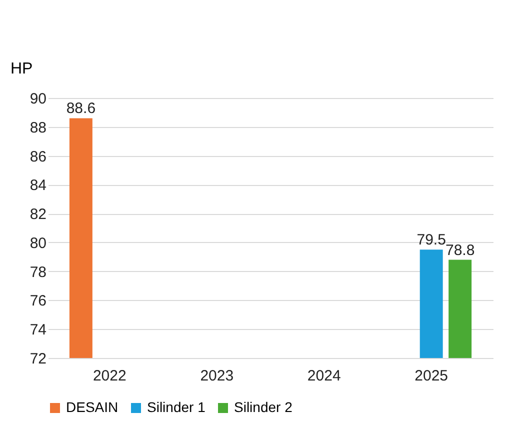 The image size is (520, 437). What do you see at coordinates (38, 272) in the screenshot?
I see `y-tick-label: 78` at bounding box center [38, 272].